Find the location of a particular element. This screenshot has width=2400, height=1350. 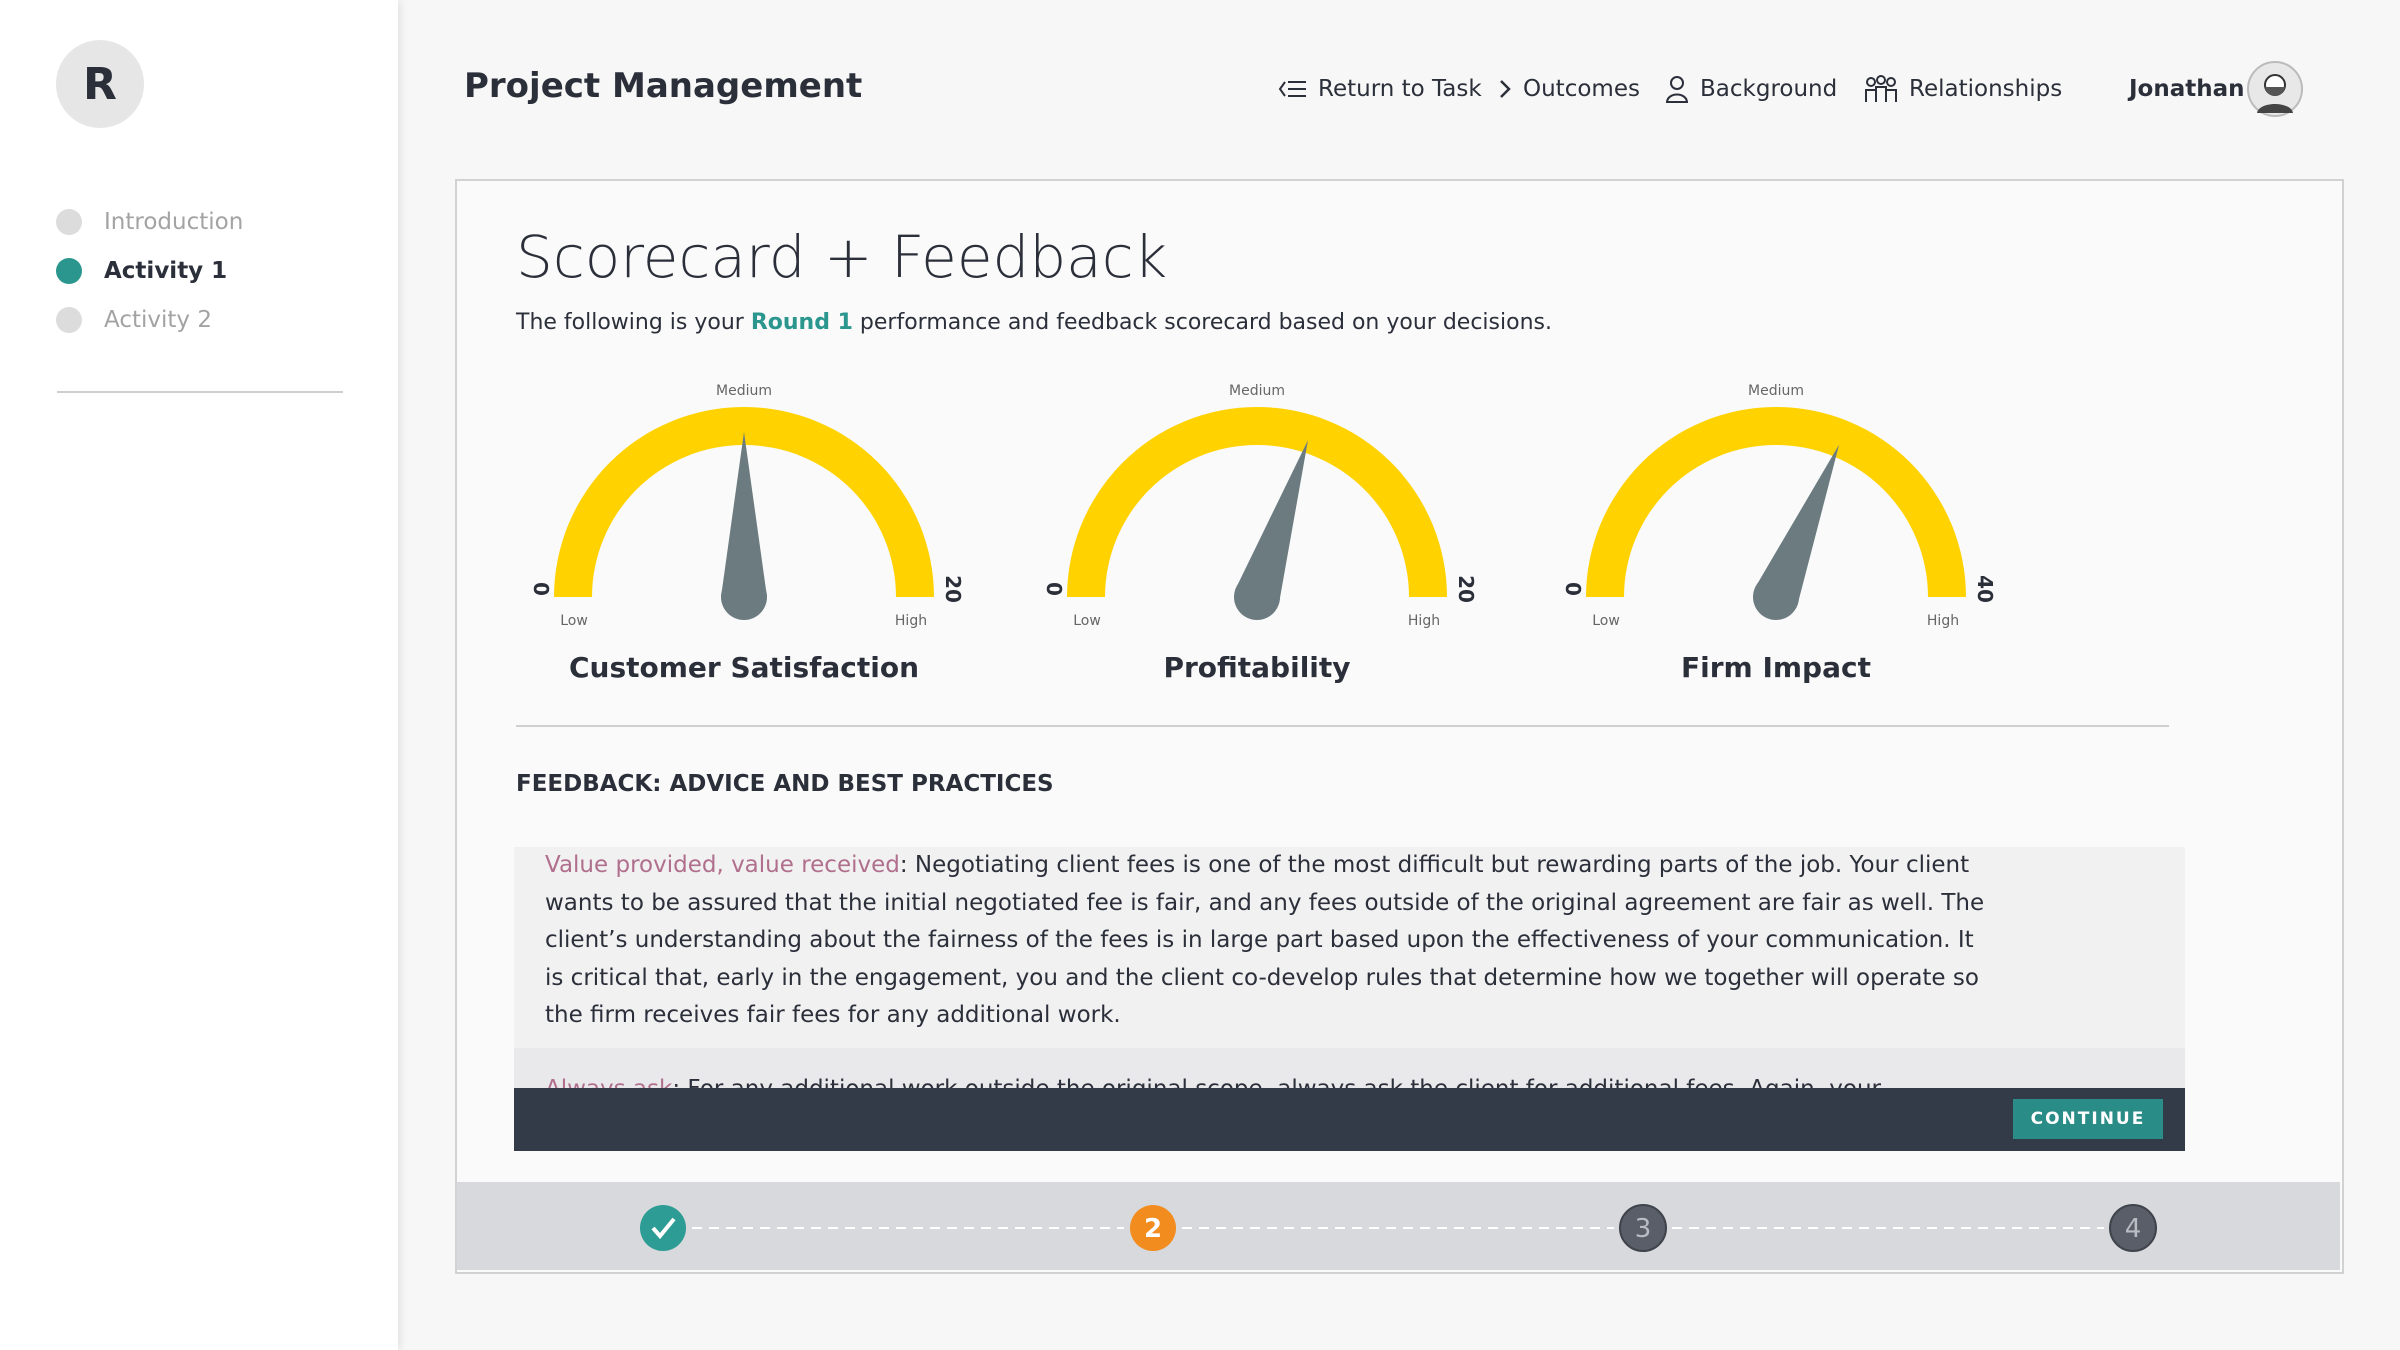

logo: R is located at coordinates (100, 84).